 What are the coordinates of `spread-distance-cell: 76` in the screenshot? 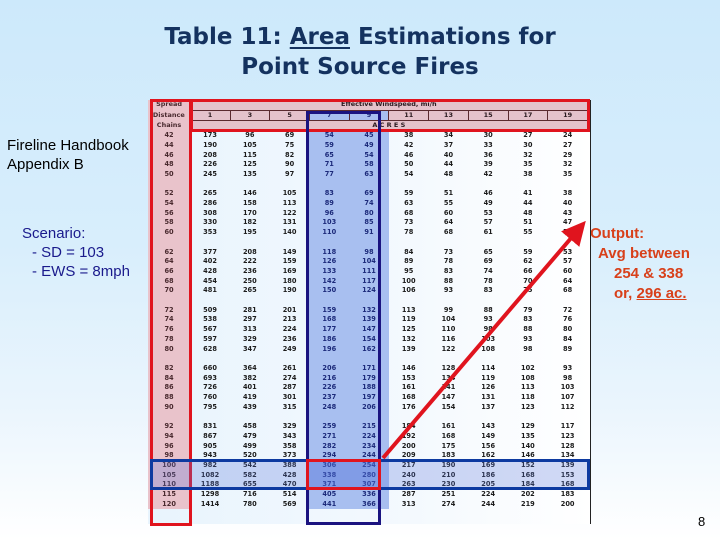 It's located at (169, 330).